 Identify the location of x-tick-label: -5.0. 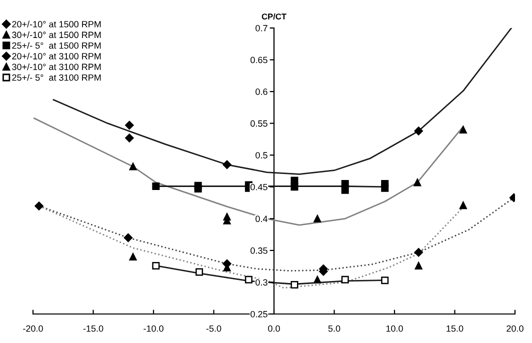
(214, 328).